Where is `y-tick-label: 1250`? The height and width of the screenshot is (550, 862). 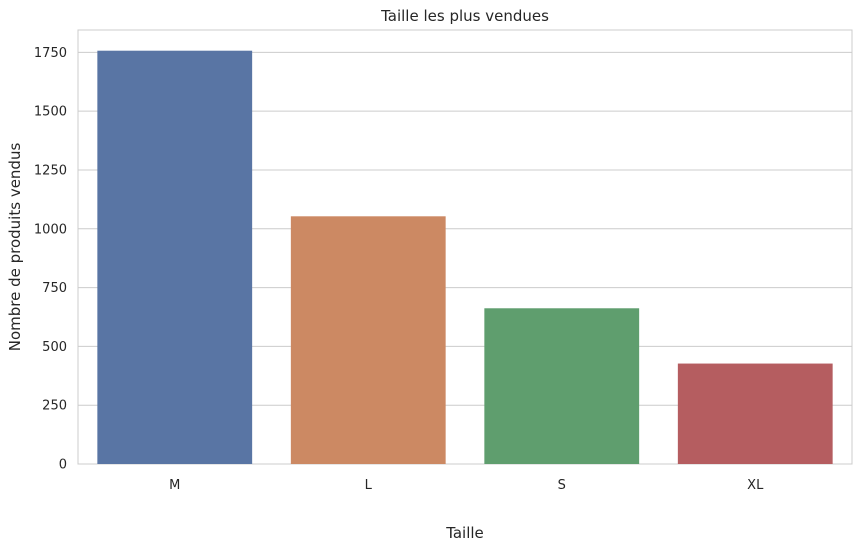 y-tick-label: 1250 is located at coordinates (50, 170).